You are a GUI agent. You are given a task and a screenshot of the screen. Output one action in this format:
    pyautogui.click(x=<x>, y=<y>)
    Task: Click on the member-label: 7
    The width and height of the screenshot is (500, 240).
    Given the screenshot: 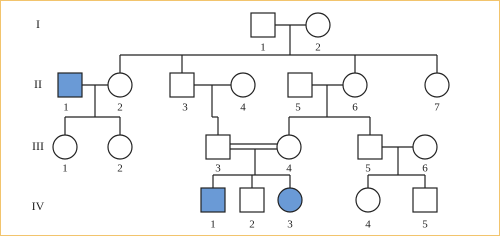 What is the action you would take?
    pyautogui.click(x=437, y=108)
    